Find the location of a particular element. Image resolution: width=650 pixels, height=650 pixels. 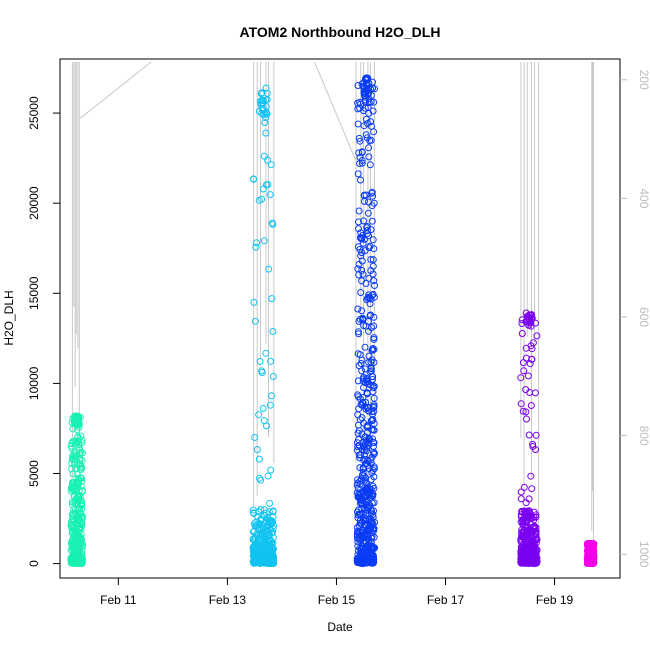

x-tick-label: Feb 13 is located at coordinates (228, 600).